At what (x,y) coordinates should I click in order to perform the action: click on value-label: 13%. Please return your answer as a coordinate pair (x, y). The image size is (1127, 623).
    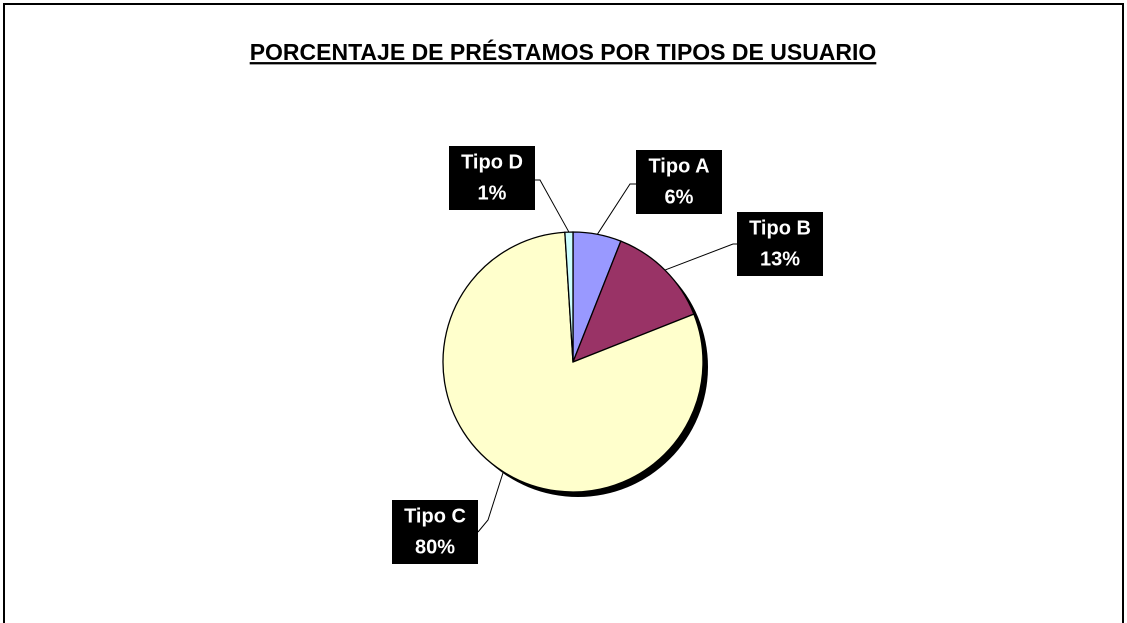
    Looking at the image, I should click on (780, 259).